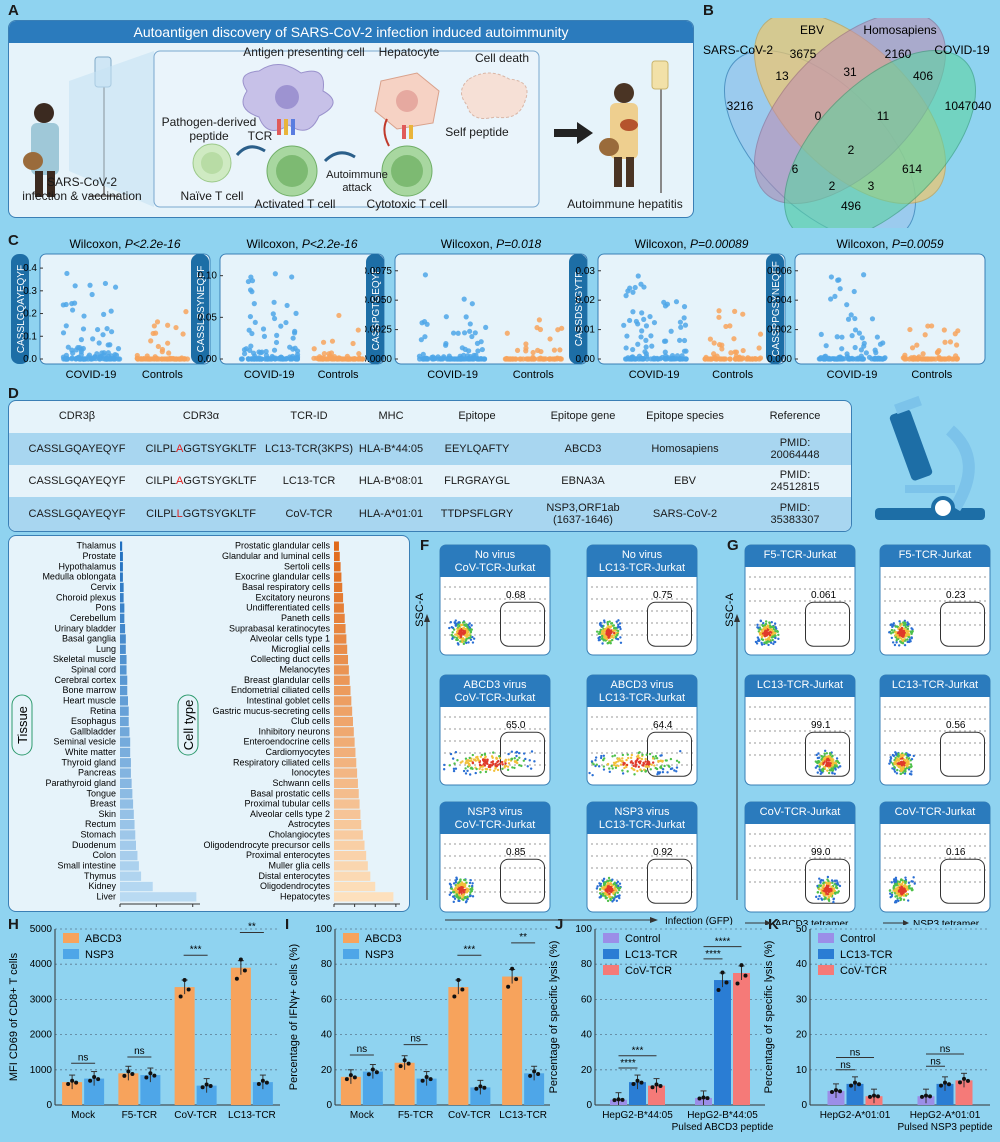  Describe the element at coordinates (378, 271) in the screenshot. I see `tick-label: 0.0075` at that location.